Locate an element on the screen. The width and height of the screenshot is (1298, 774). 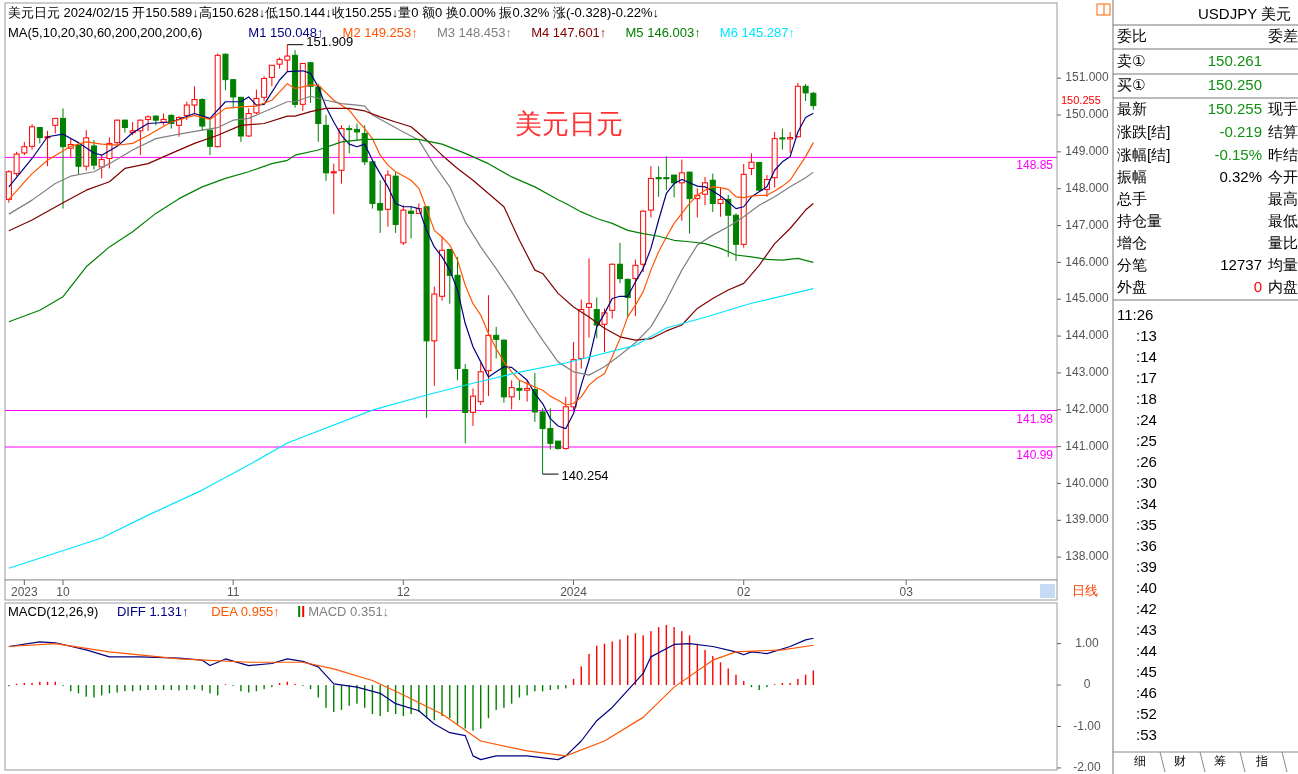
text: 外盘 is located at coordinates (1132, 286).